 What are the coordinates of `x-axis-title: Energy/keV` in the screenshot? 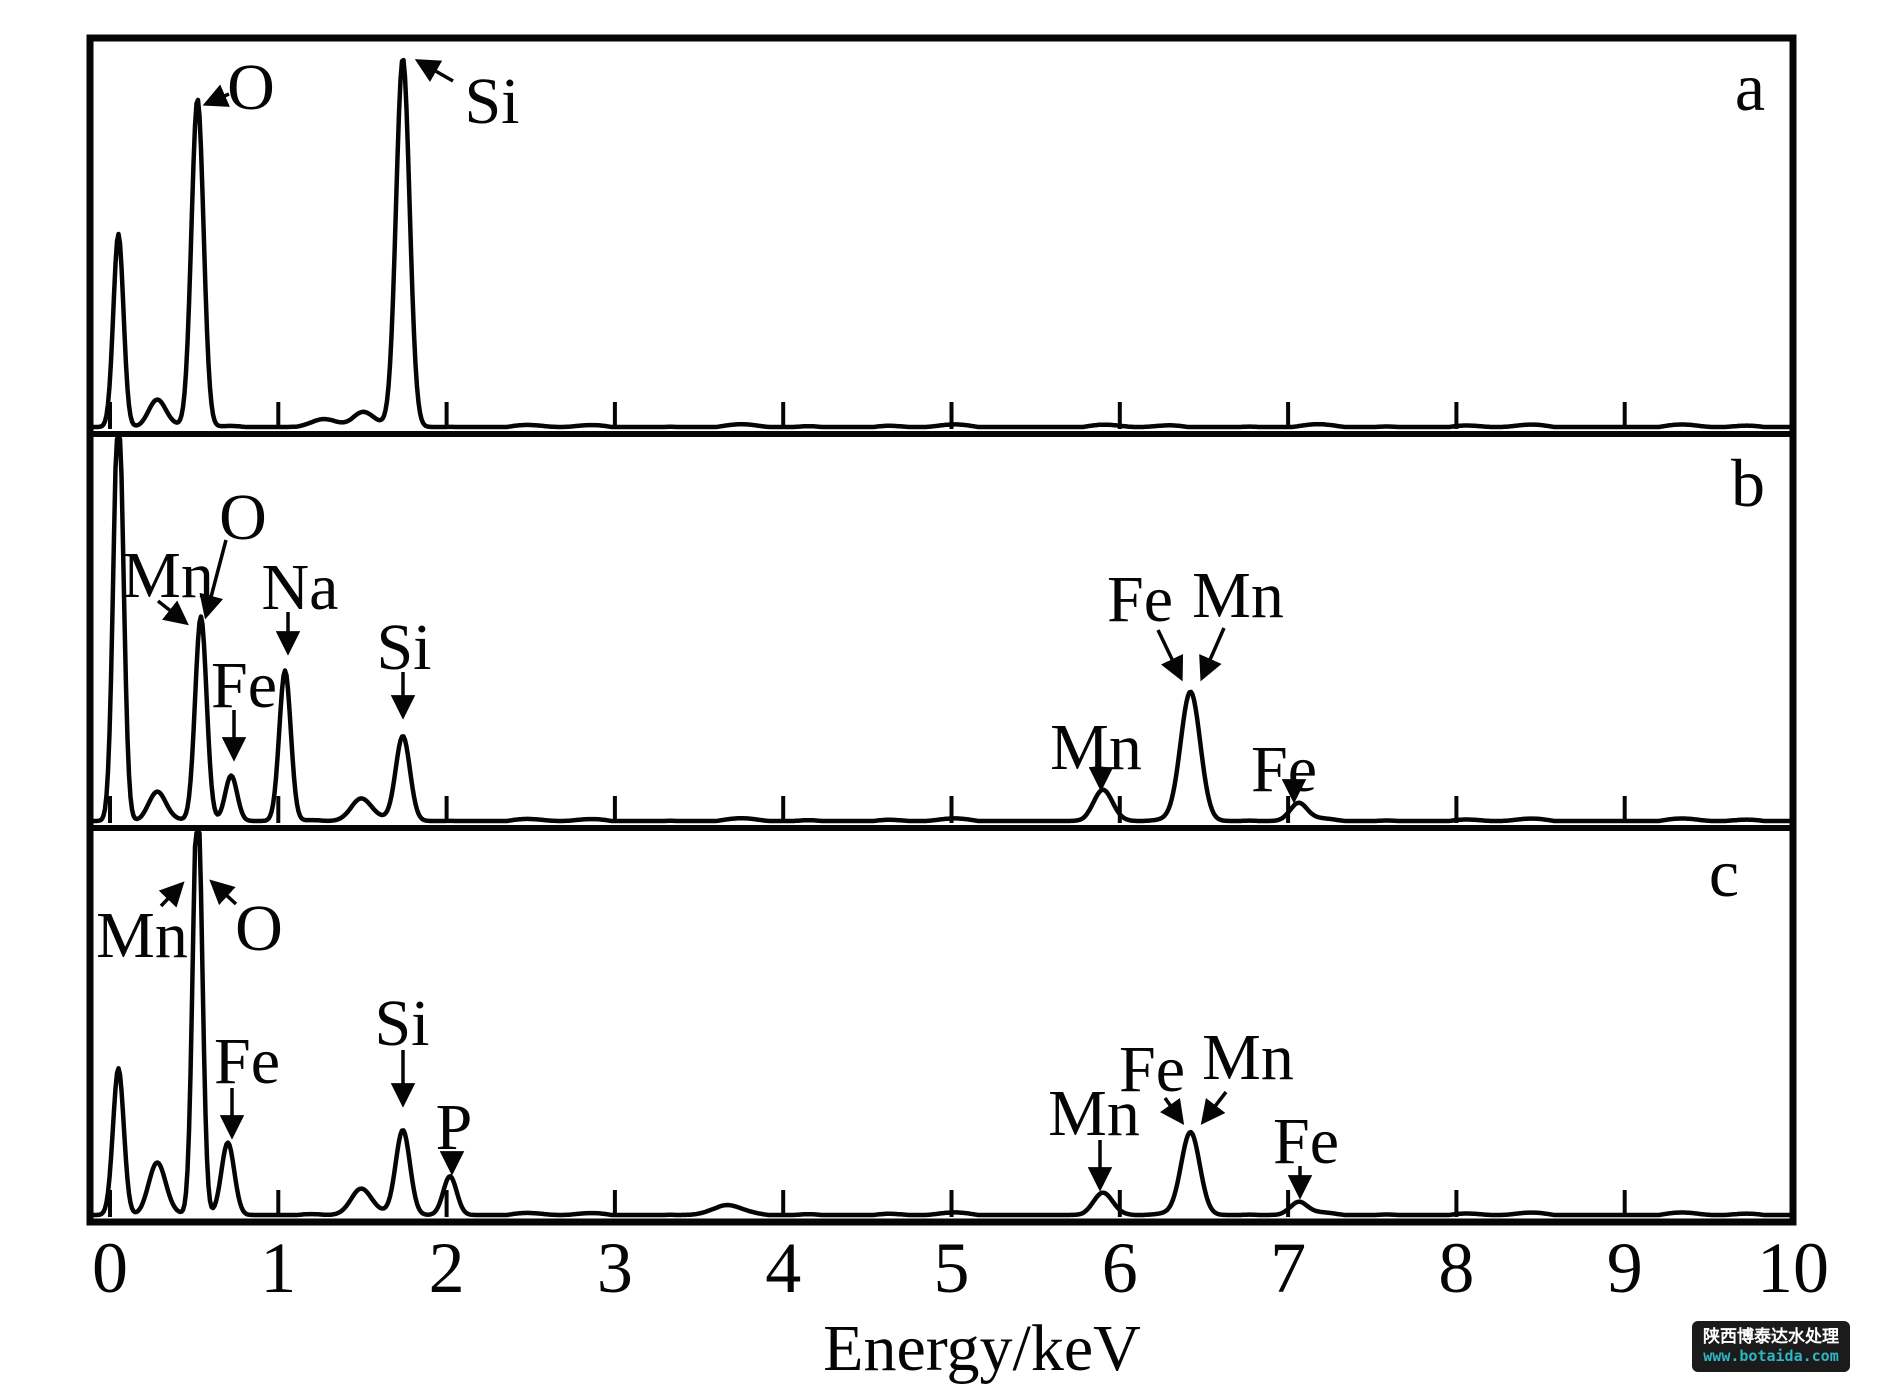 It's located at (982, 1348).